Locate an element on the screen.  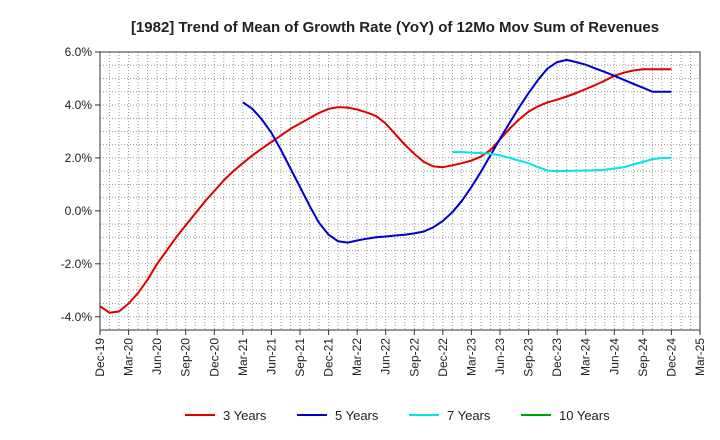
x-tick-label: Mar-23 is located at coordinates (471, 357).